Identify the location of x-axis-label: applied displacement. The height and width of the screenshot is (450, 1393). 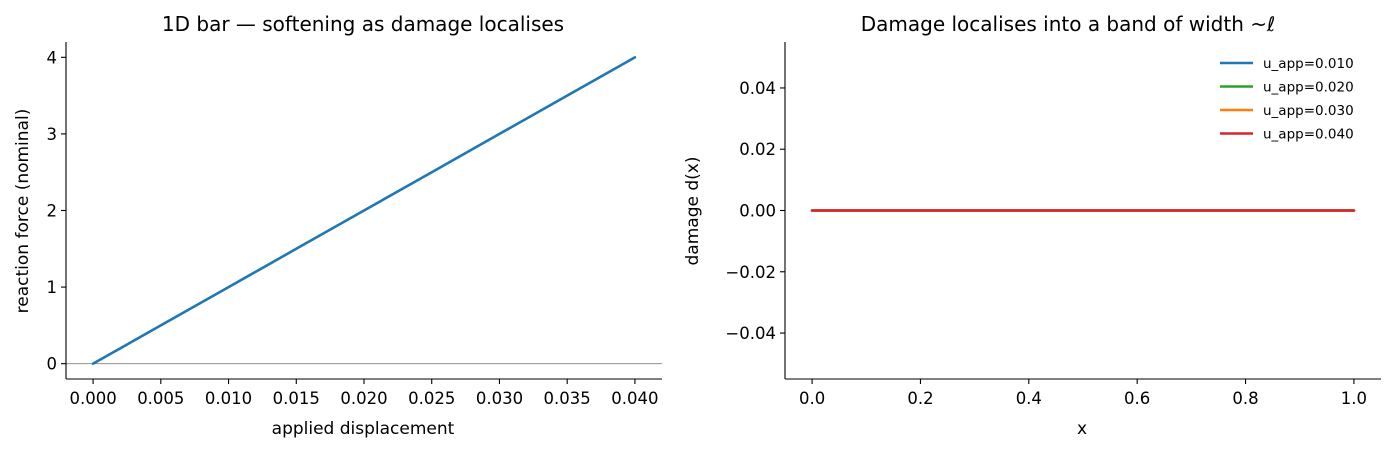
(363, 429).